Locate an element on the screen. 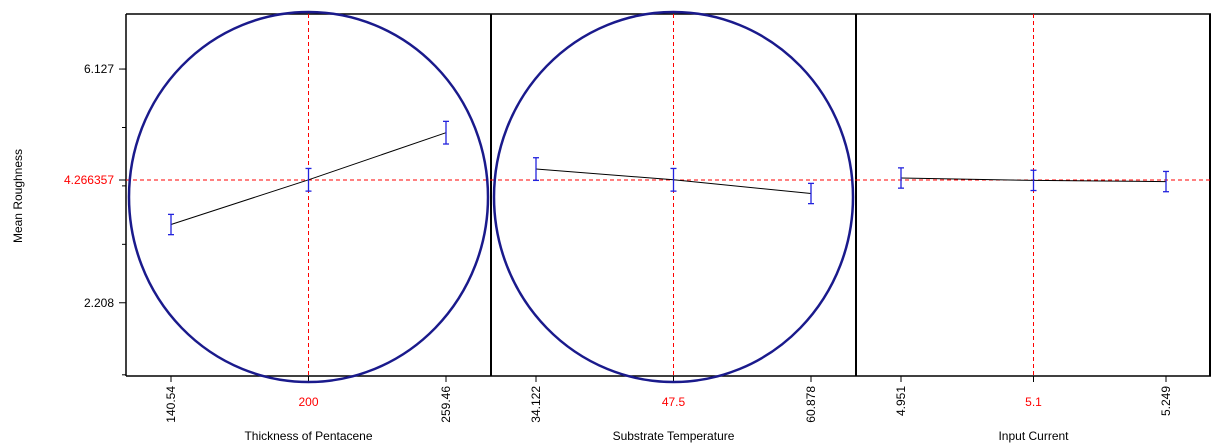 The image size is (1211, 444). y-axis: 6.127 2.208 4.266357 is located at coordinates (95, 195).